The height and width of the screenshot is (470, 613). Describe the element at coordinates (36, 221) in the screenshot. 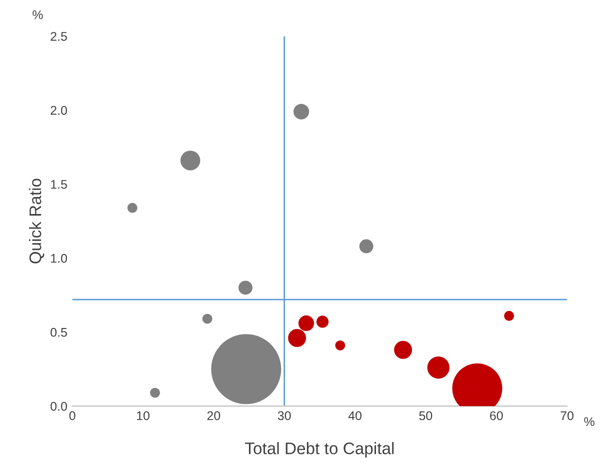

I see `y-axis-title: Quick Ratio` at that location.